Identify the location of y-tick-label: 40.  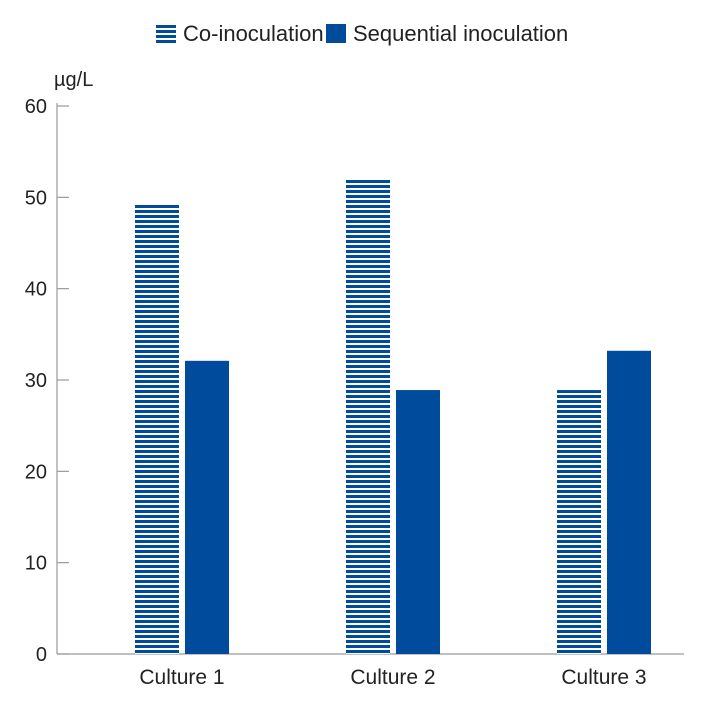
(36, 290).